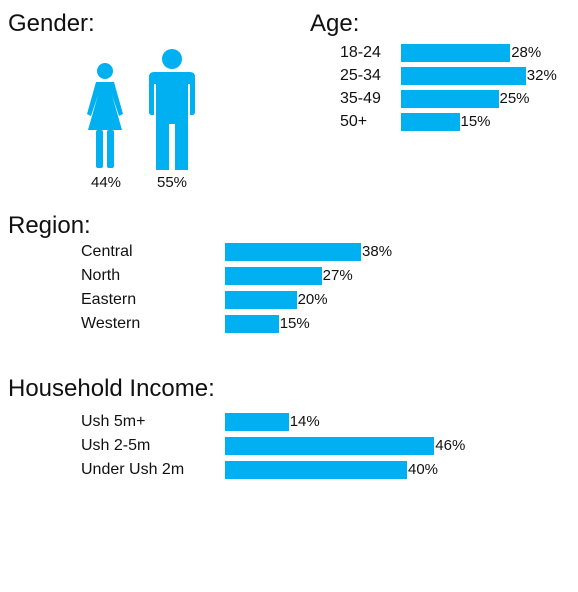  I want to click on category-label-50: 50+, so click(354, 121).